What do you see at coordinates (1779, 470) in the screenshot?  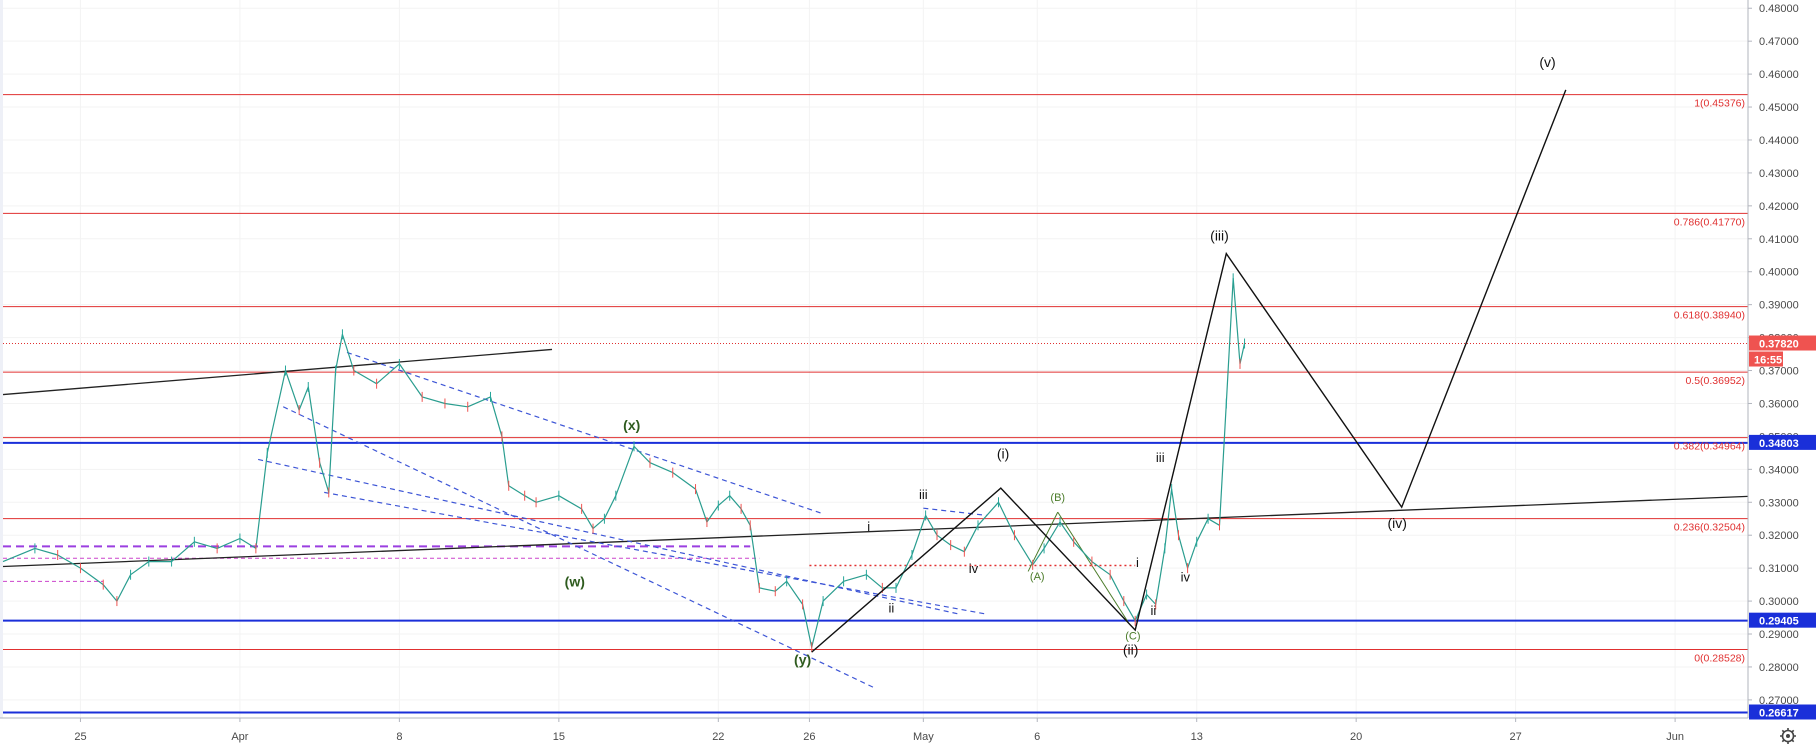 I see `price-tick-label: 0.34000` at bounding box center [1779, 470].